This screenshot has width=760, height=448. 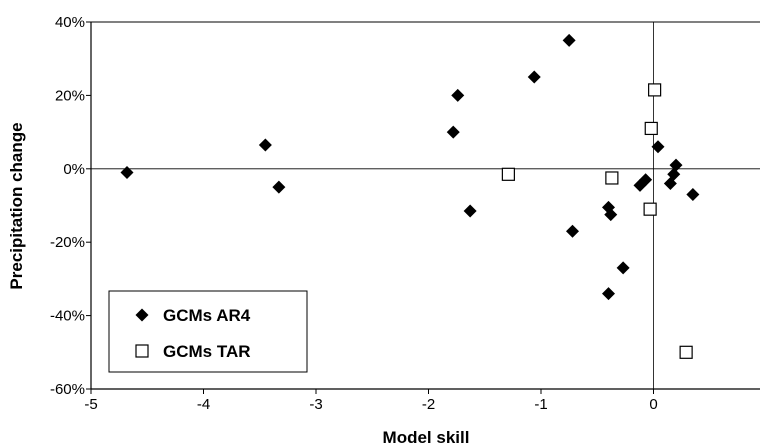 I want to click on y-tick-label: -60%, so click(x=67, y=389).